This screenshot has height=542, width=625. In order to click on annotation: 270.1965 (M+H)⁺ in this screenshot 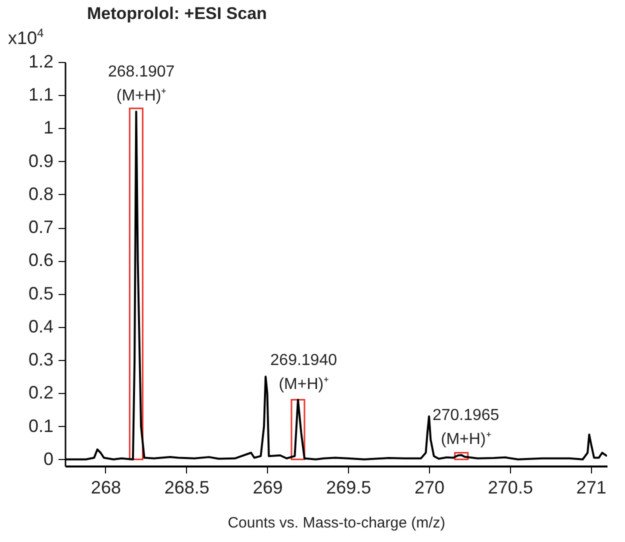, I will do `click(466, 427)`.